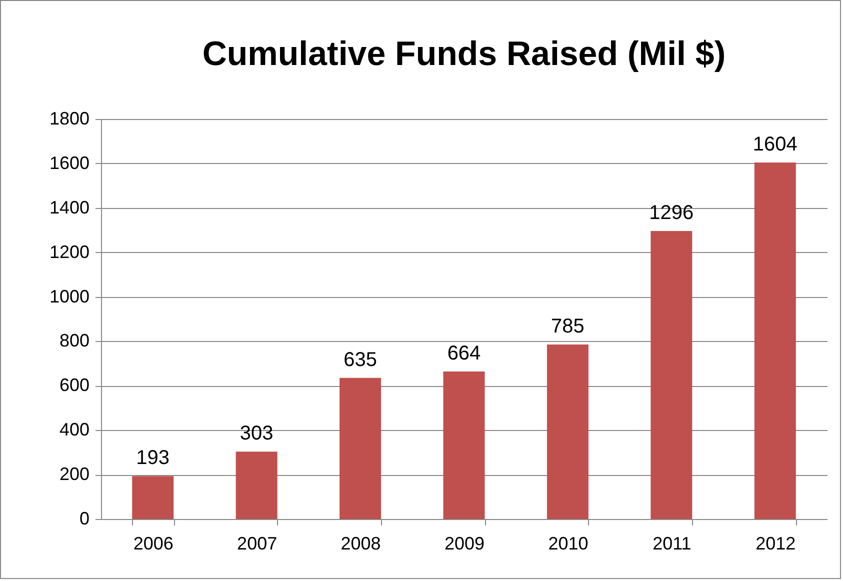  Describe the element at coordinates (671, 213) in the screenshot. I see `data-label: 1296` at that location.